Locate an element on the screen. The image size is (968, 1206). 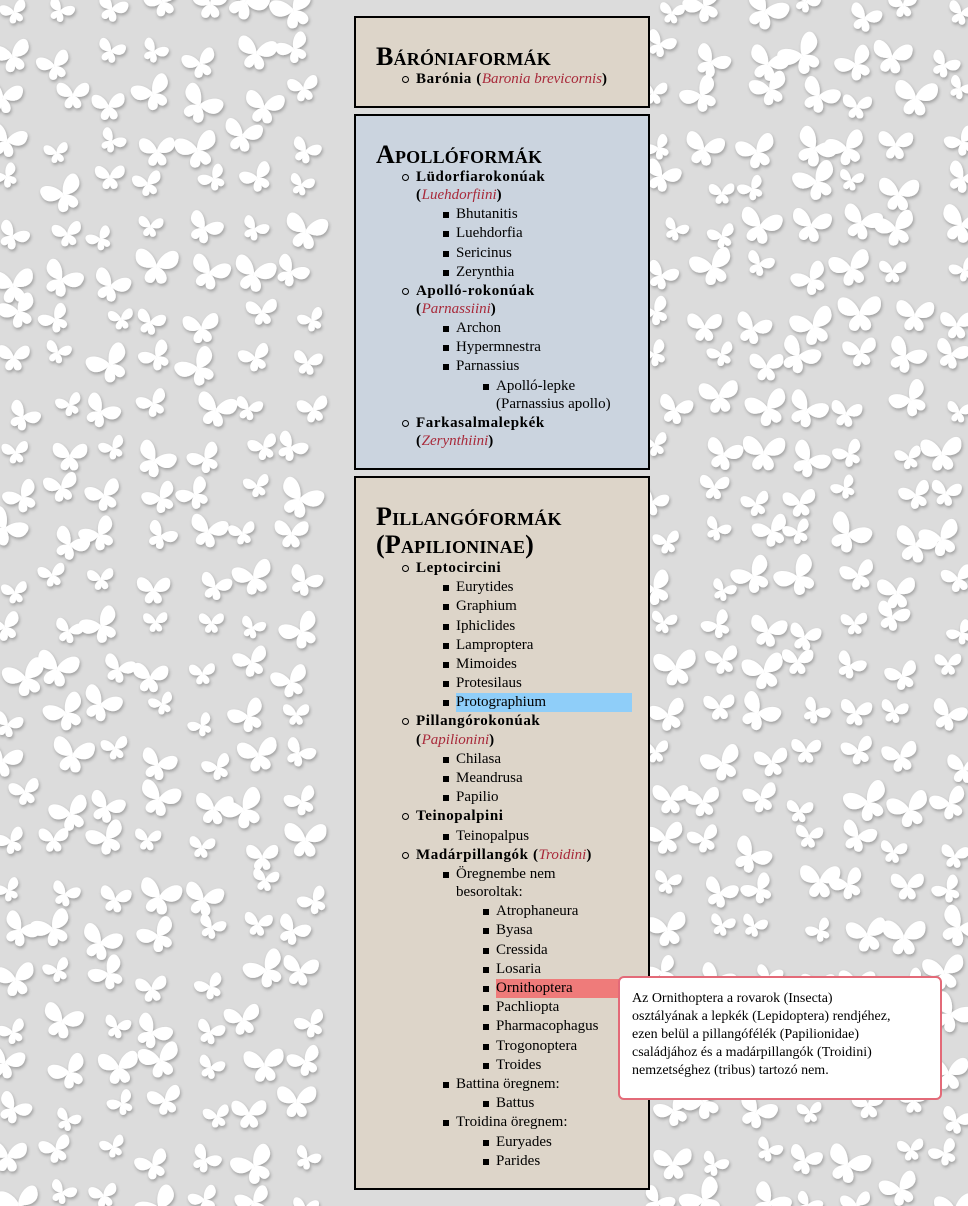
list-item-ornithoptera-highlighted: Ornithoptera is located at coordinates (556, 988).